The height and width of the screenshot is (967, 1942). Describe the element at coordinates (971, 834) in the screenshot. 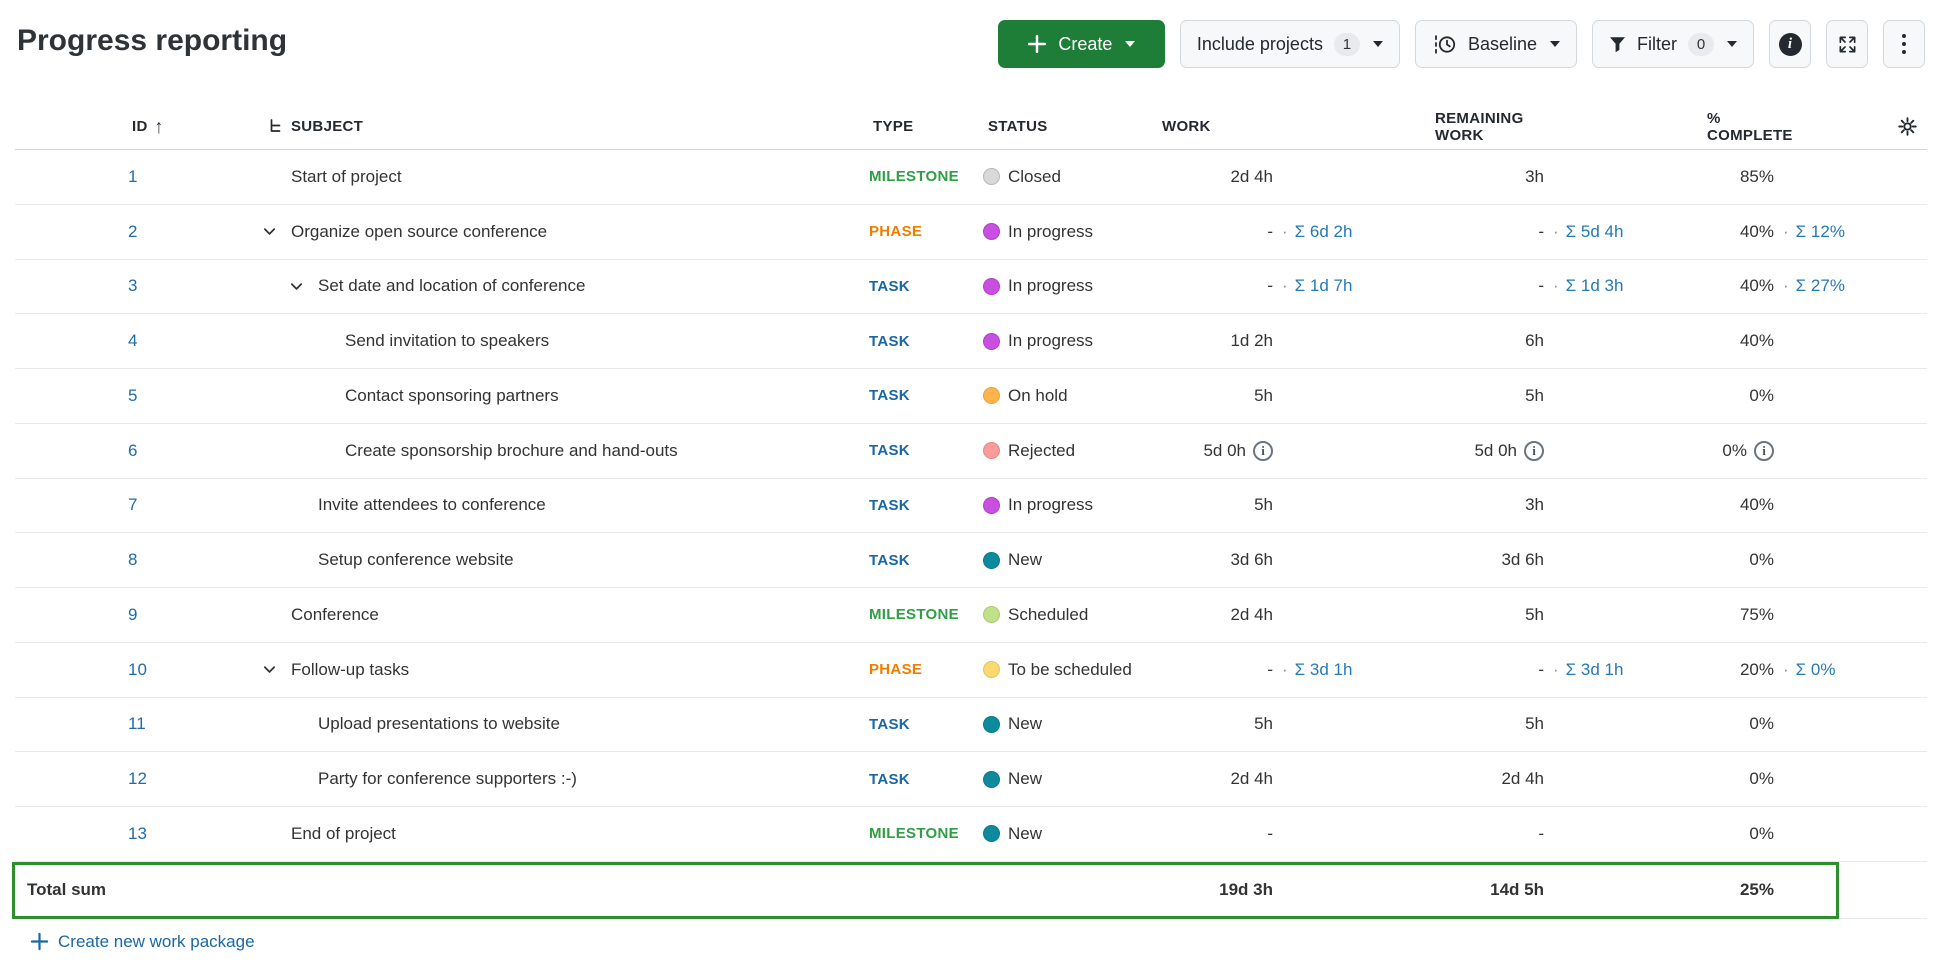

I see `table-row: 13 End of project MILESTONE New - - 0%` at that location.